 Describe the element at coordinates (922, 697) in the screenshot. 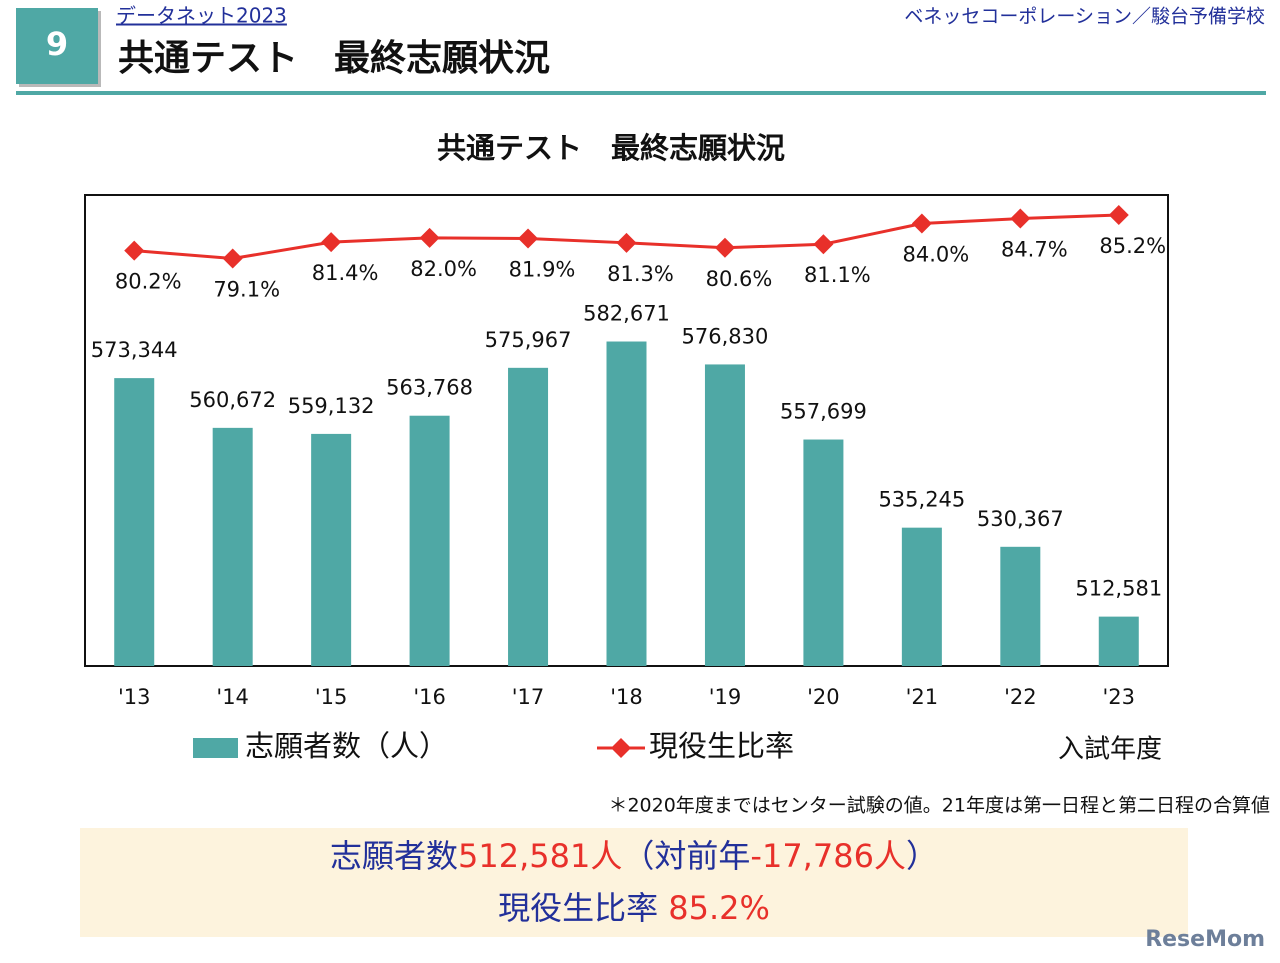

I see `x-tick-label: '21` at that location.